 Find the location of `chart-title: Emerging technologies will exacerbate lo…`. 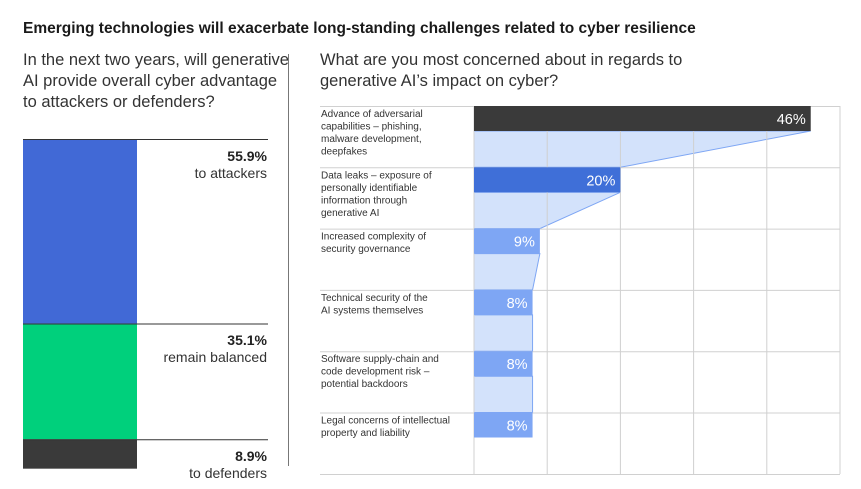

chart-title: Emerging technologies will exacerbate lo… is located at coordinates (359, 28).